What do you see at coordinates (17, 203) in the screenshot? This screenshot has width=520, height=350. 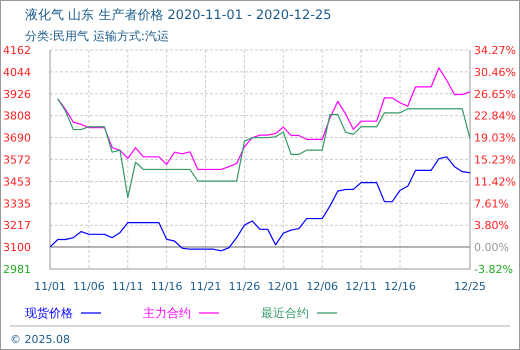 I see `y-tick-label: 3335` at bounding box center [17, 203].